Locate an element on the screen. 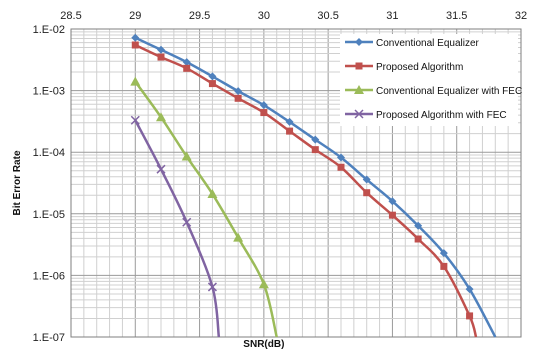 Image resolution: width=539 pixels, height=351 pixels. y-tick-label: 1.E-06 is located at coordinates (49, 276).